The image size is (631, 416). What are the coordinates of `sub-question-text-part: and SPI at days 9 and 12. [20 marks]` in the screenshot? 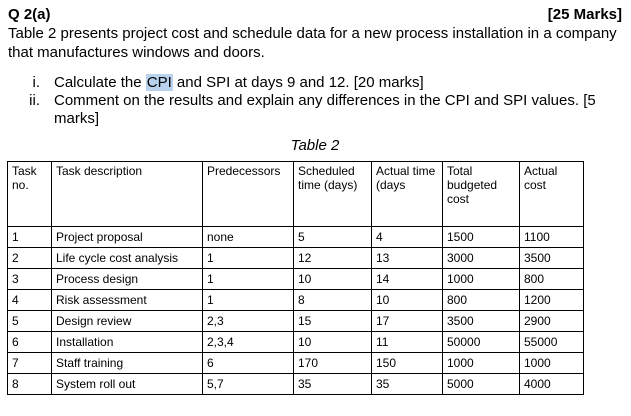 It's located at (298, 82).